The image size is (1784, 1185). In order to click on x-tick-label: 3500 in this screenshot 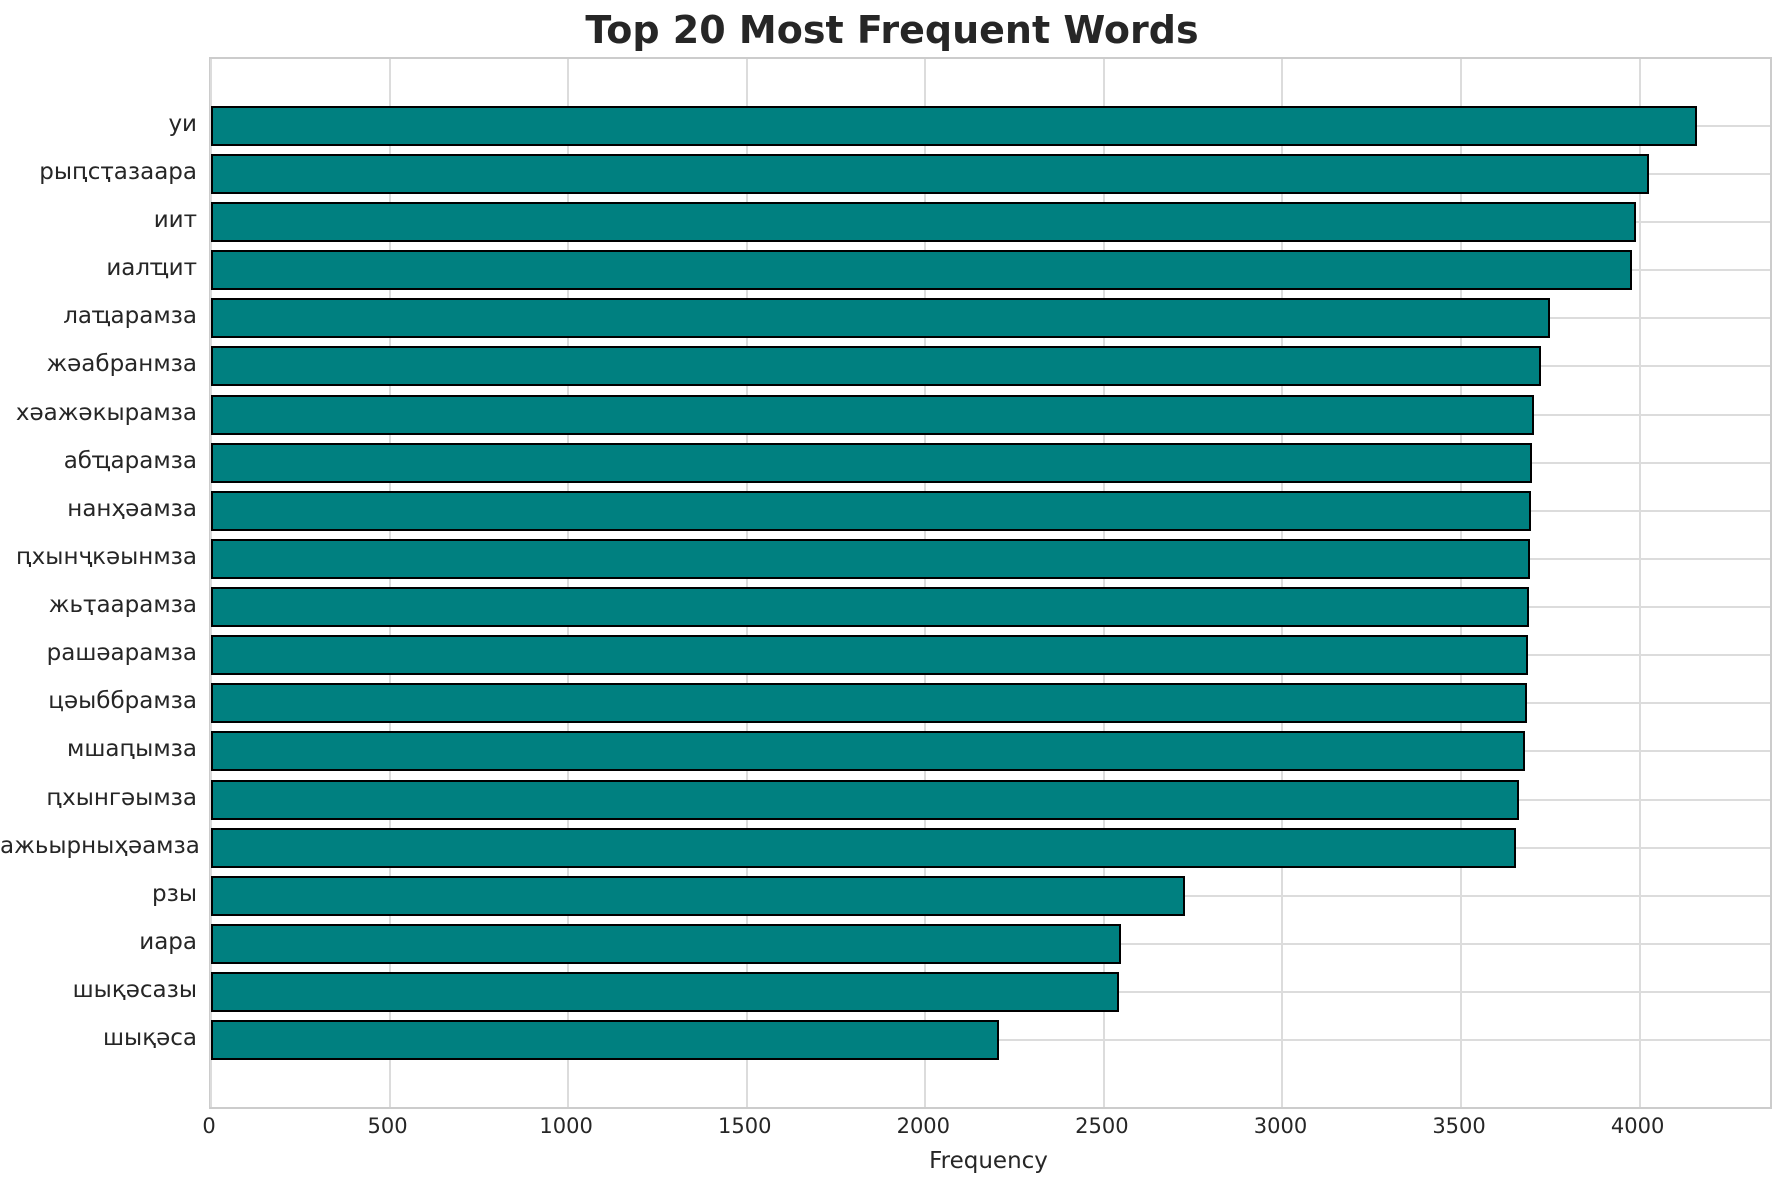, I will do `click(1459, 1126)`.